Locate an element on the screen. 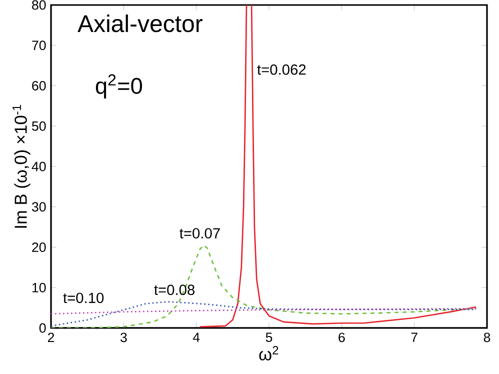 Image resolution: width=499 pixels, height=374 pixels. series-label: t=0.07 is located at coordinates (200, 233).